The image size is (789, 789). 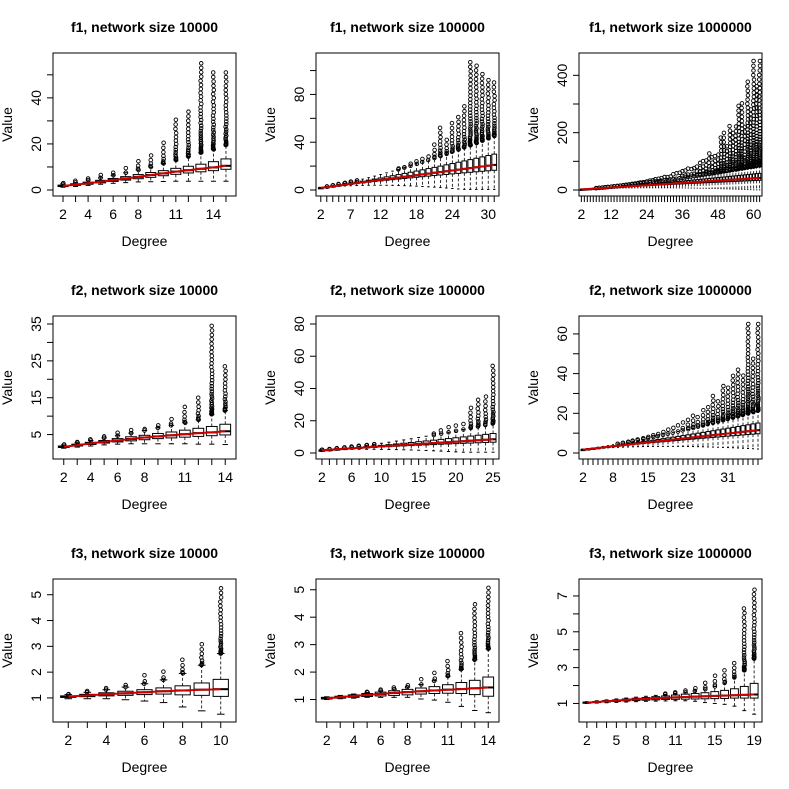 I want to click on x-tick-label: 6, so click(x=118, y=477).